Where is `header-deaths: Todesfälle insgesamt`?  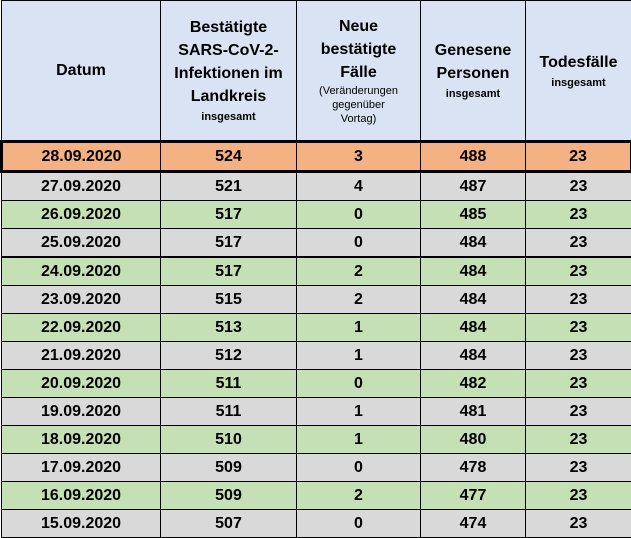
header-deaths: Todesfälle insgesamt is located at coordinates (578, 71).